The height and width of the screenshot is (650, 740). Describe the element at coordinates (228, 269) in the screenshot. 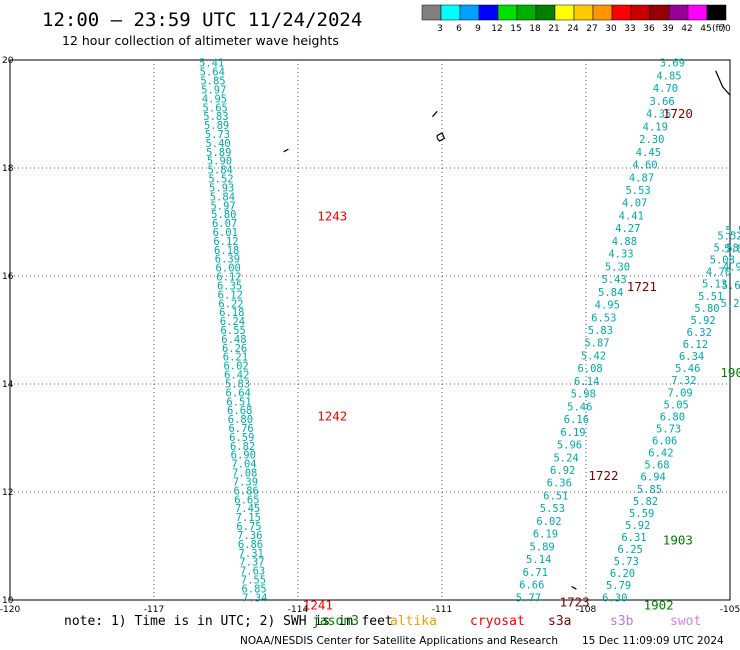

I see `swh-value: 6.00` at that location.